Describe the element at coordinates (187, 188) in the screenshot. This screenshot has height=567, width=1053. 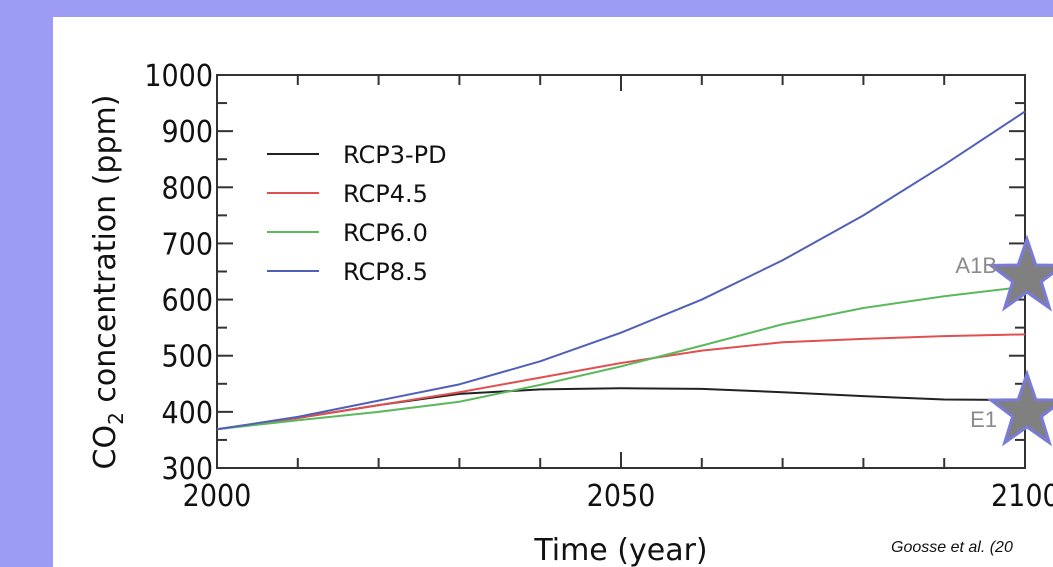
I see `y-tick-label: 800` at that location.